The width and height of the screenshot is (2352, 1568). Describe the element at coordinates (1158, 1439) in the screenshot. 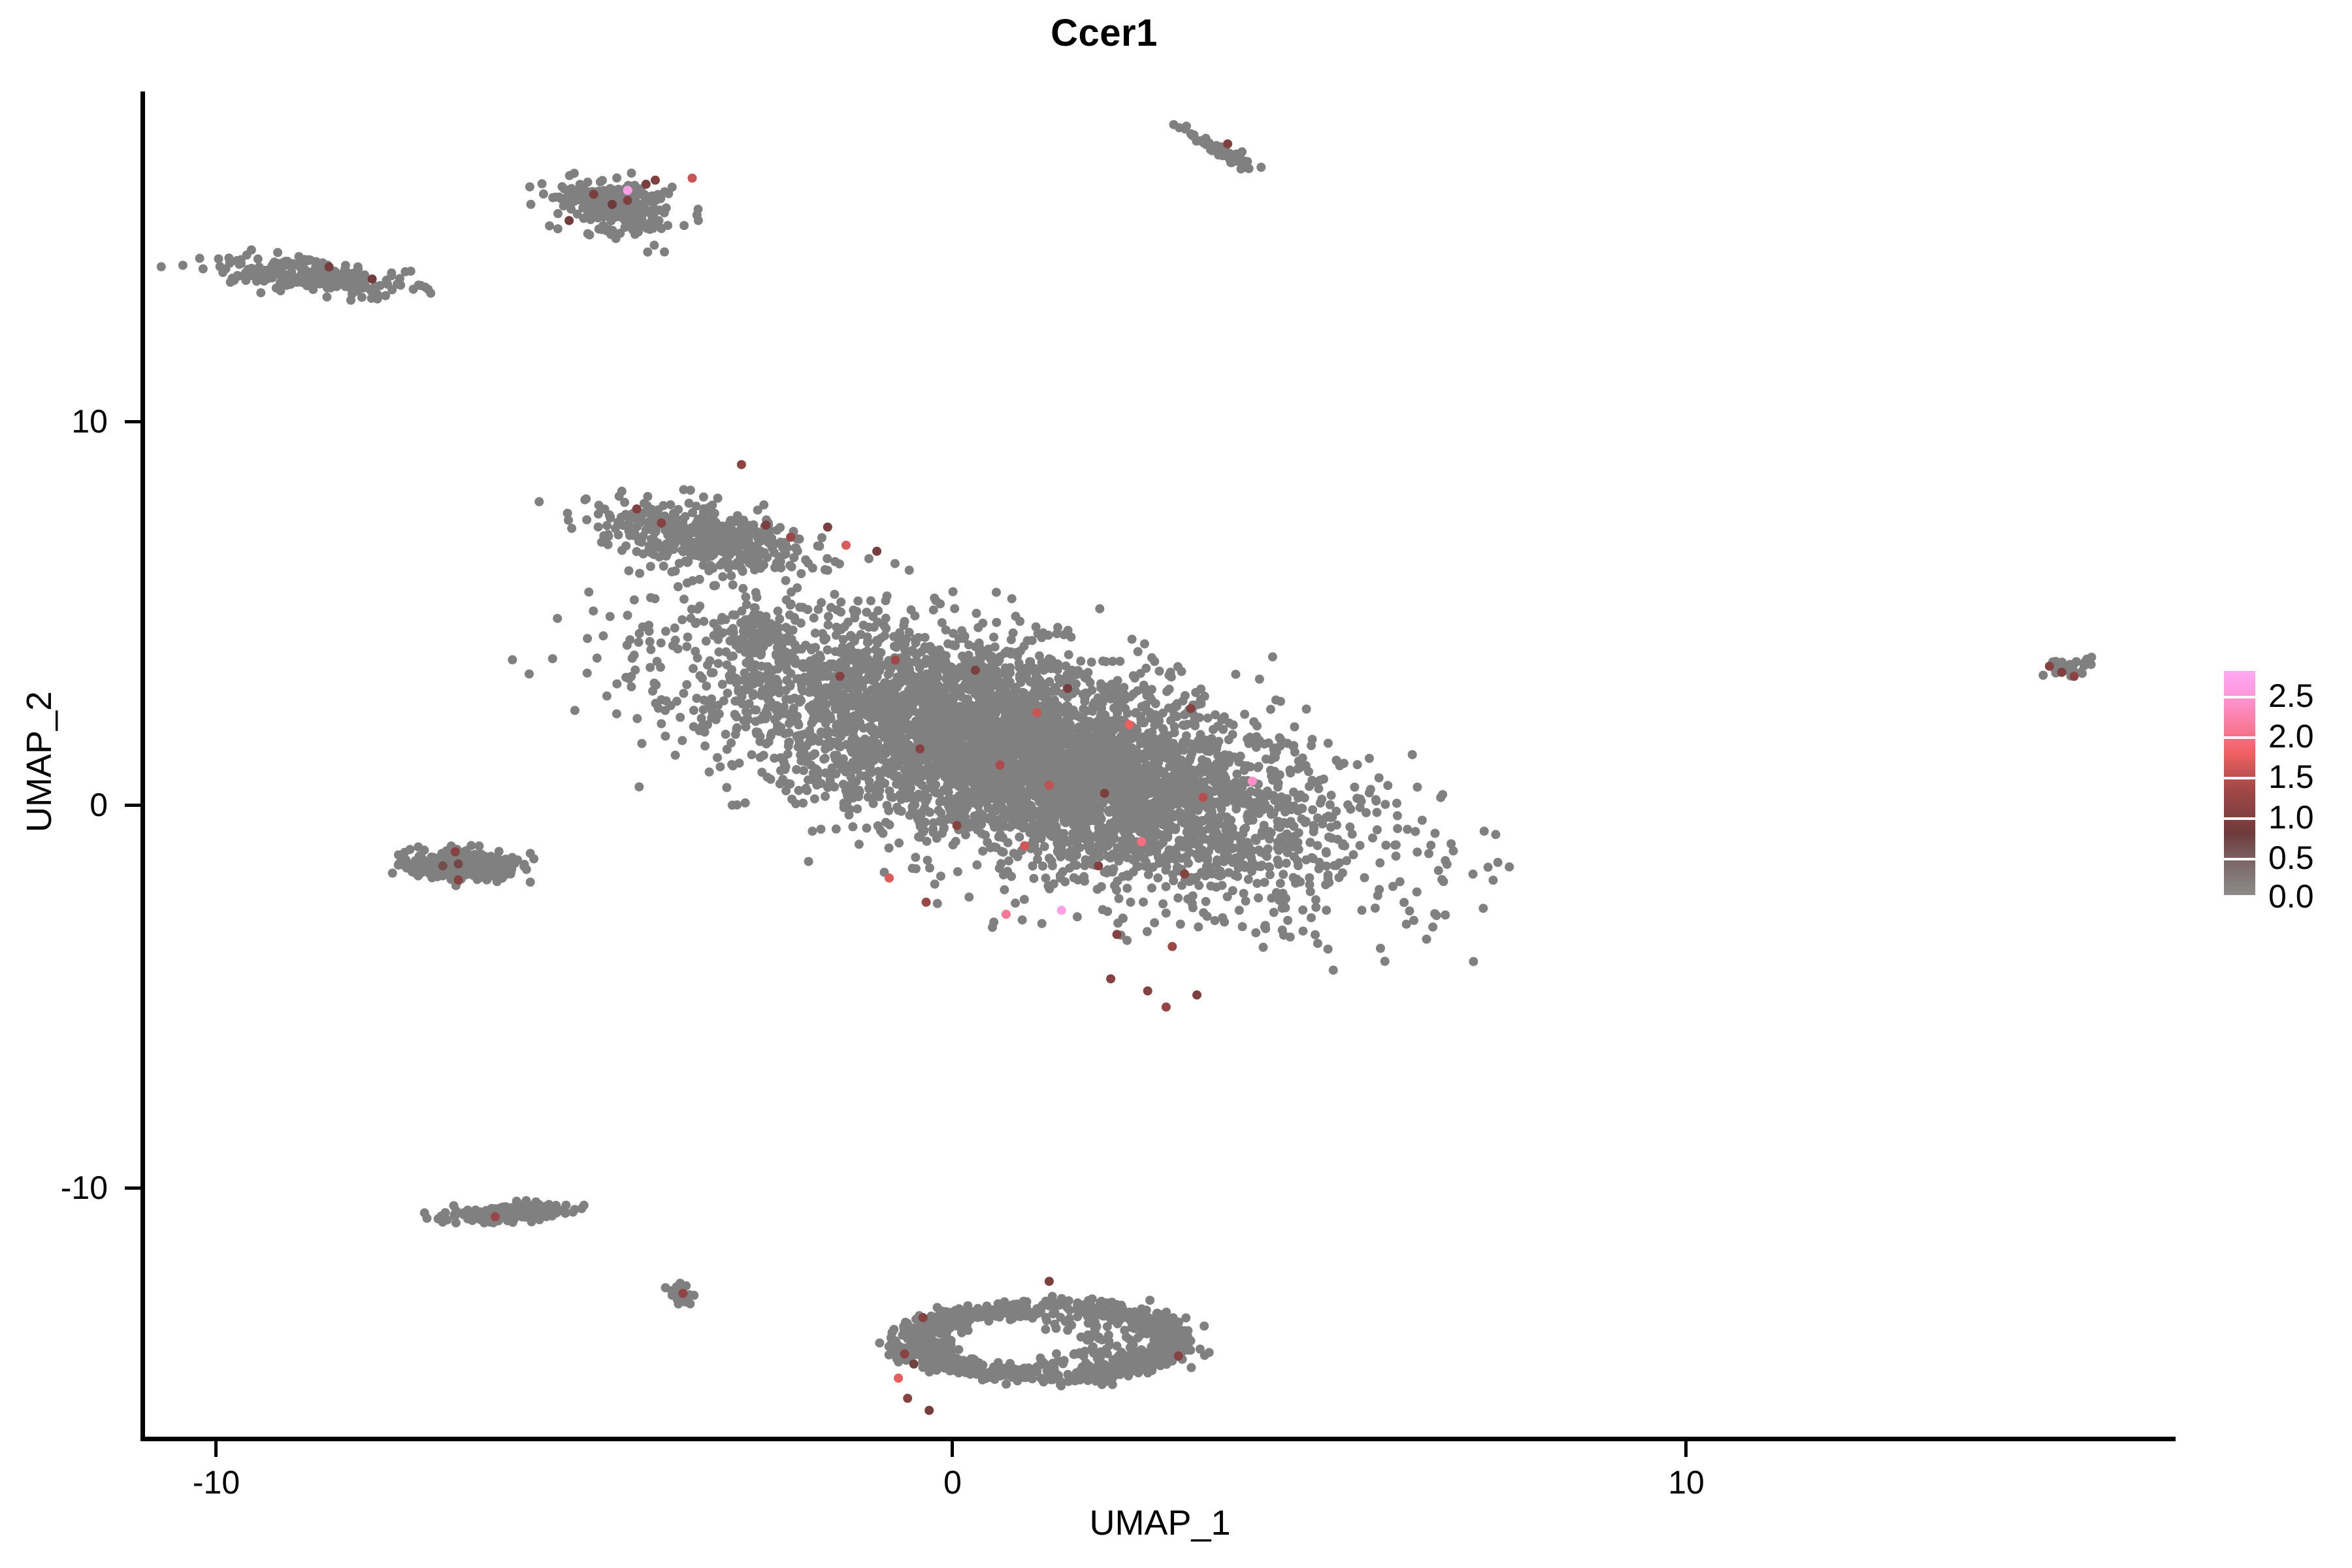

I see `x-axis-line` at that location.